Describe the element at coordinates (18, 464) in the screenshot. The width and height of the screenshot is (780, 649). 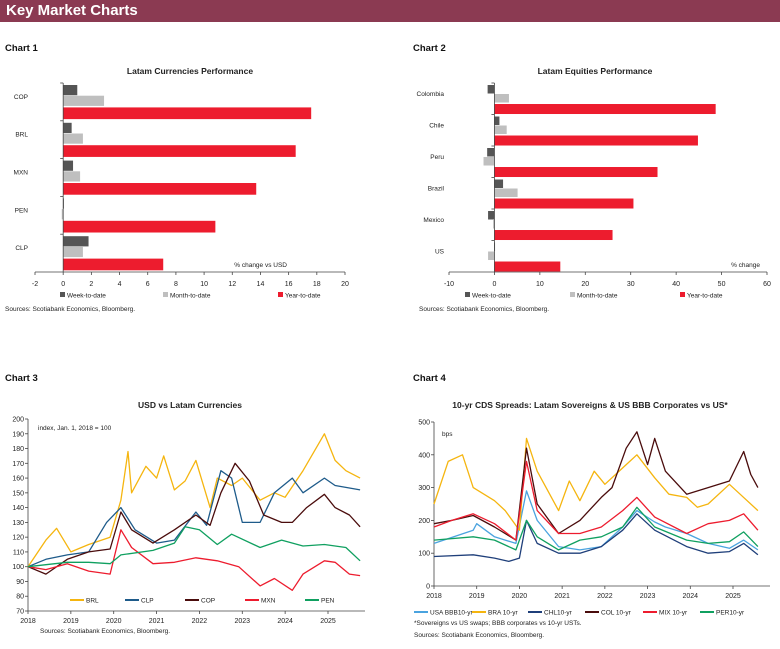
I see `y-tick-label: 170` at that location.